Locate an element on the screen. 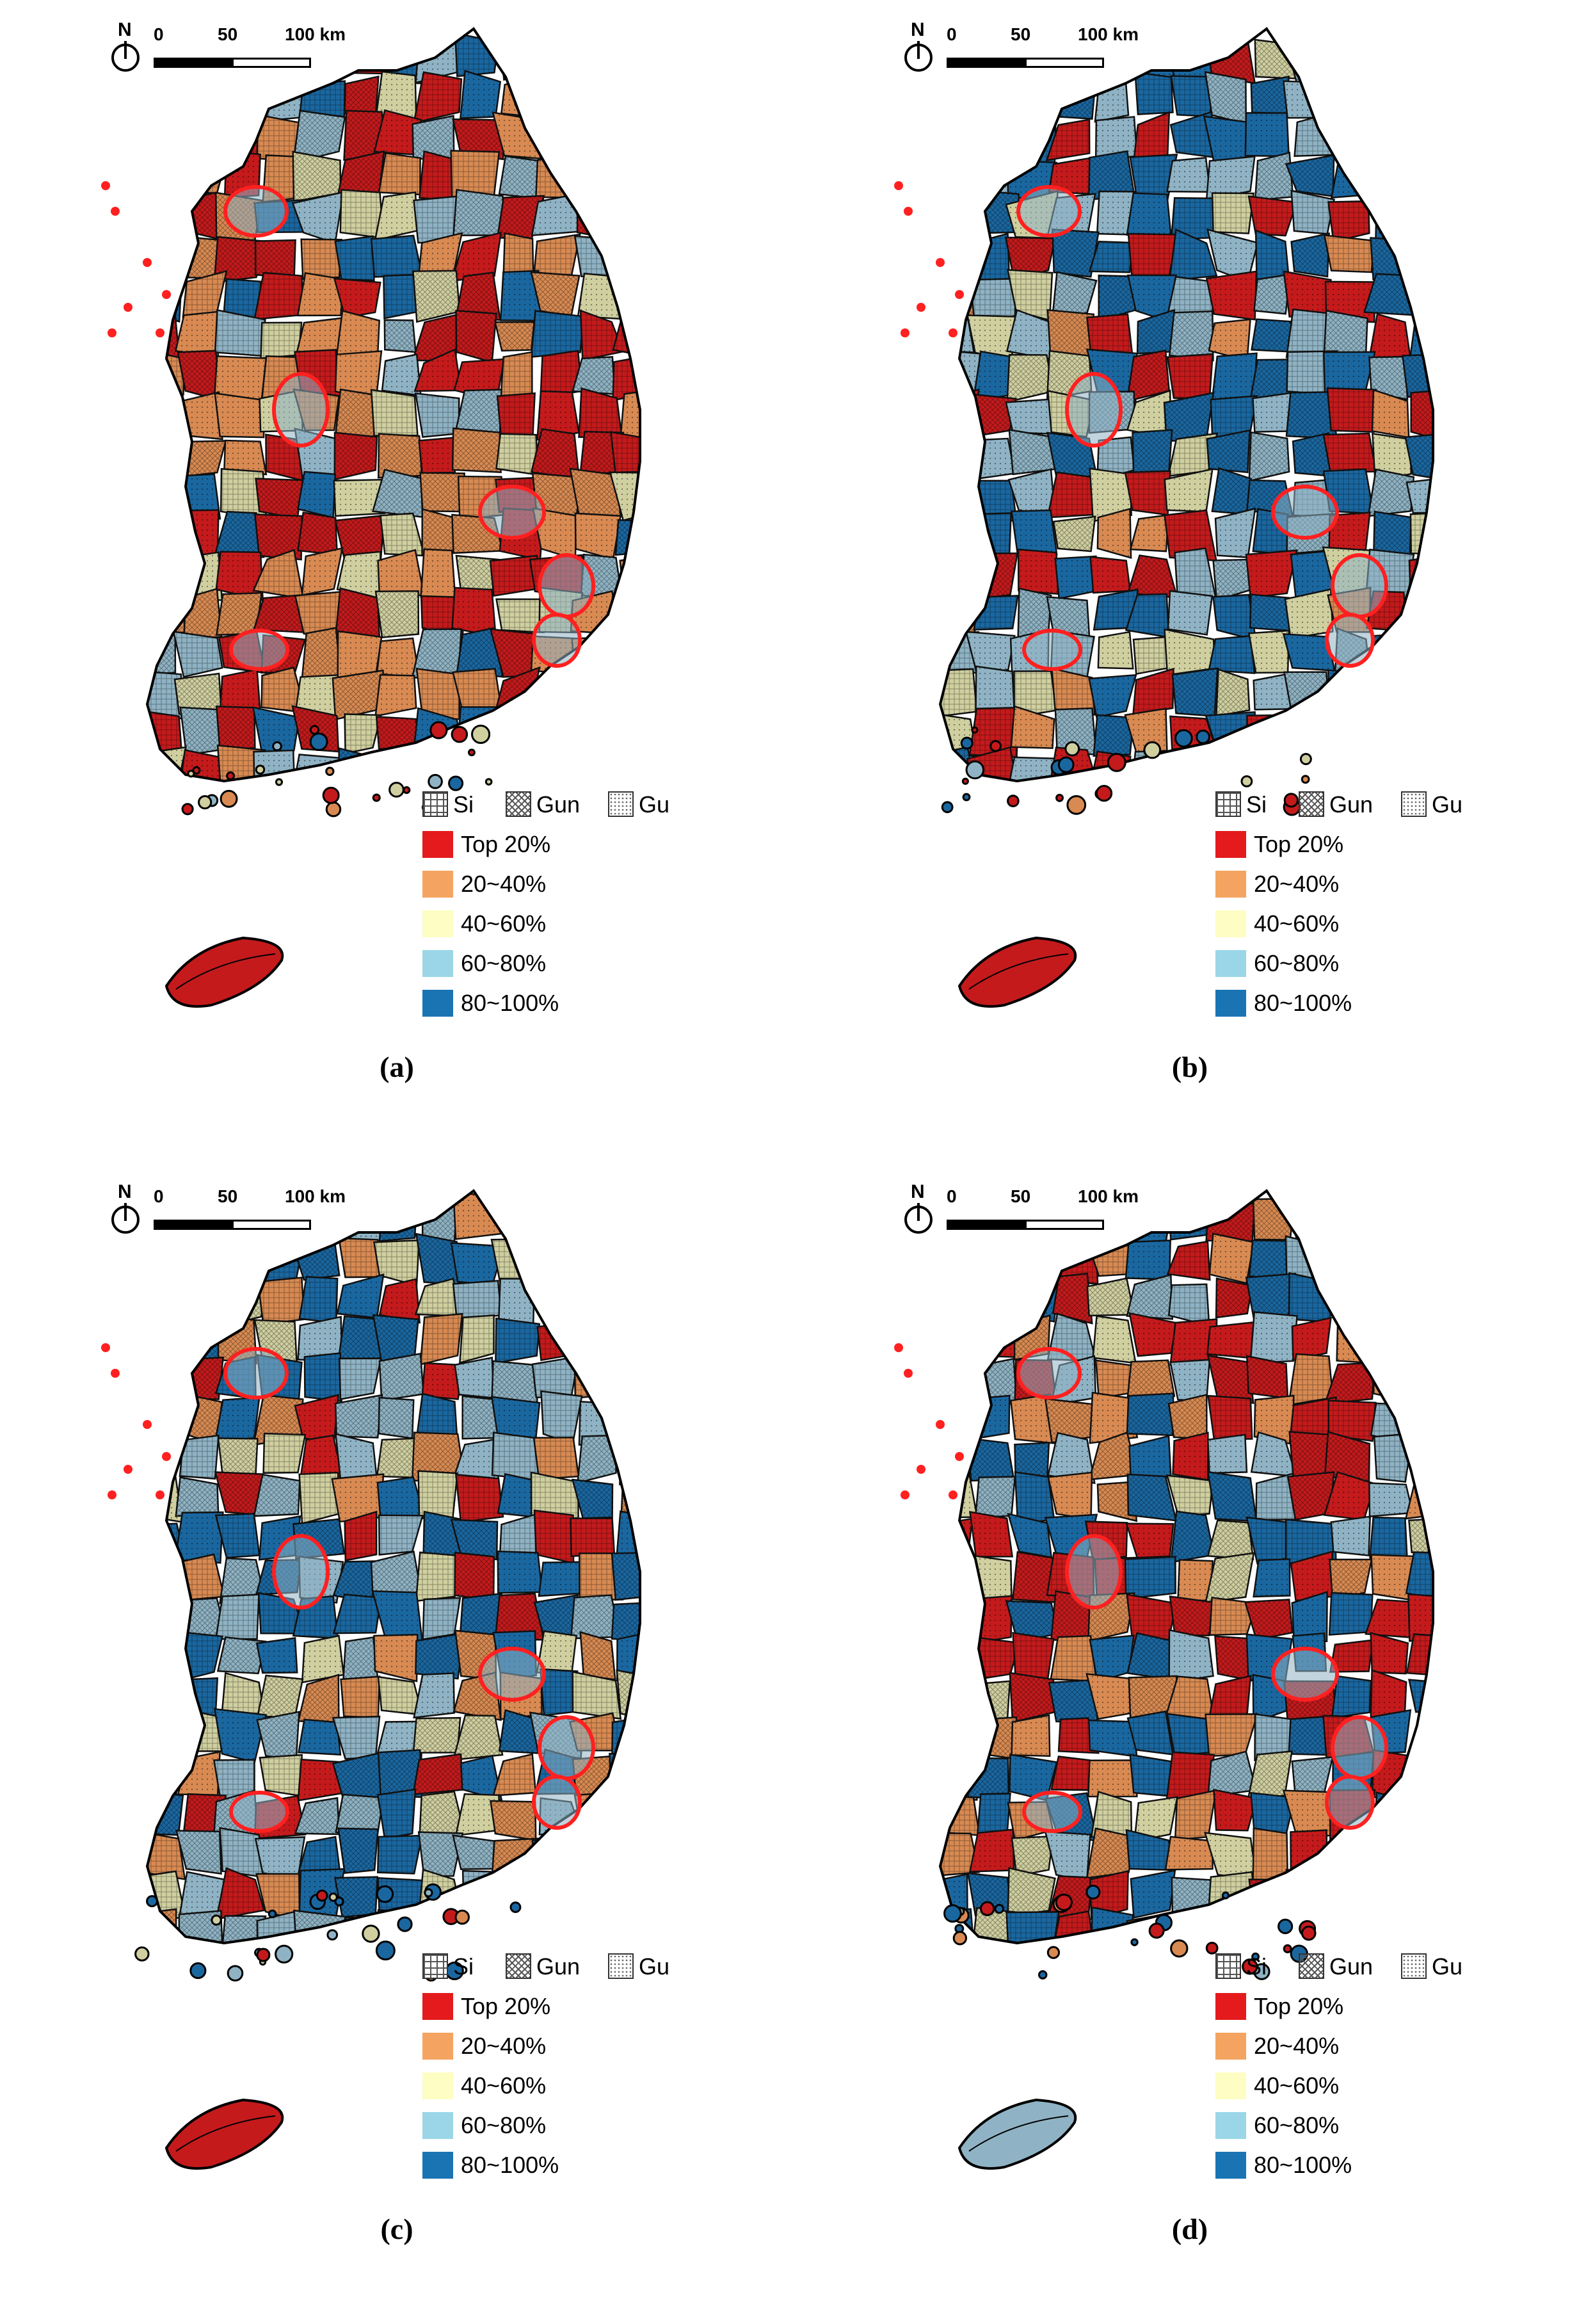 The width and height of the screenshot is (1586, 2324). panel-caption: (b) is located at coordinates (1189, 1067).